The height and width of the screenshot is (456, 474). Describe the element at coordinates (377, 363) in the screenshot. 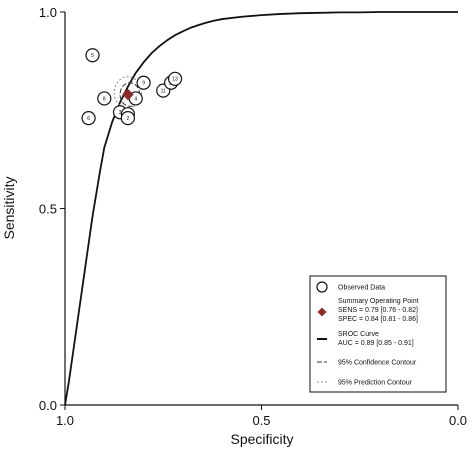

I see `legend-confidence-label: 95% Confidence Contour` at that location.